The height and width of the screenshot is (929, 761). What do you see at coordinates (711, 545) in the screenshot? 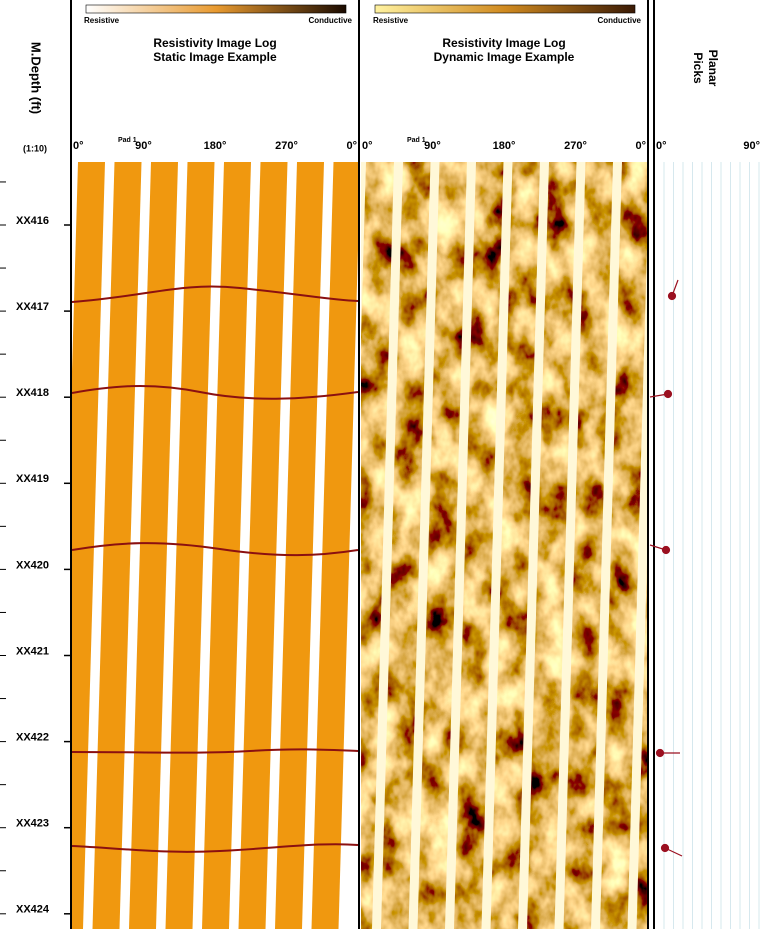
I see `planar-grid` at bounding box center [711, 545].